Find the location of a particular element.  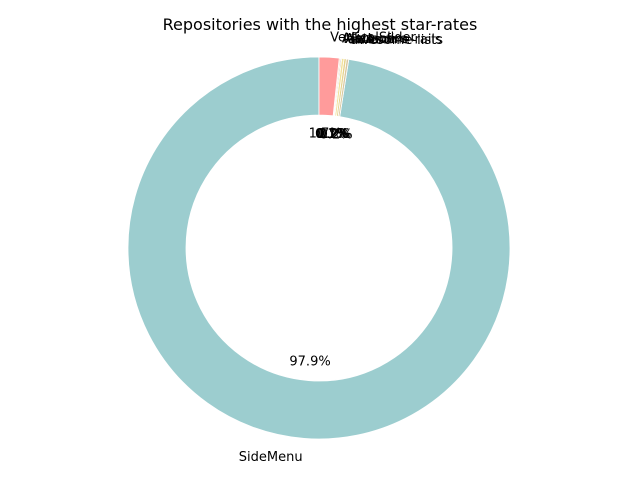

slice-label: fastlane is located at coordinates (369, 39).